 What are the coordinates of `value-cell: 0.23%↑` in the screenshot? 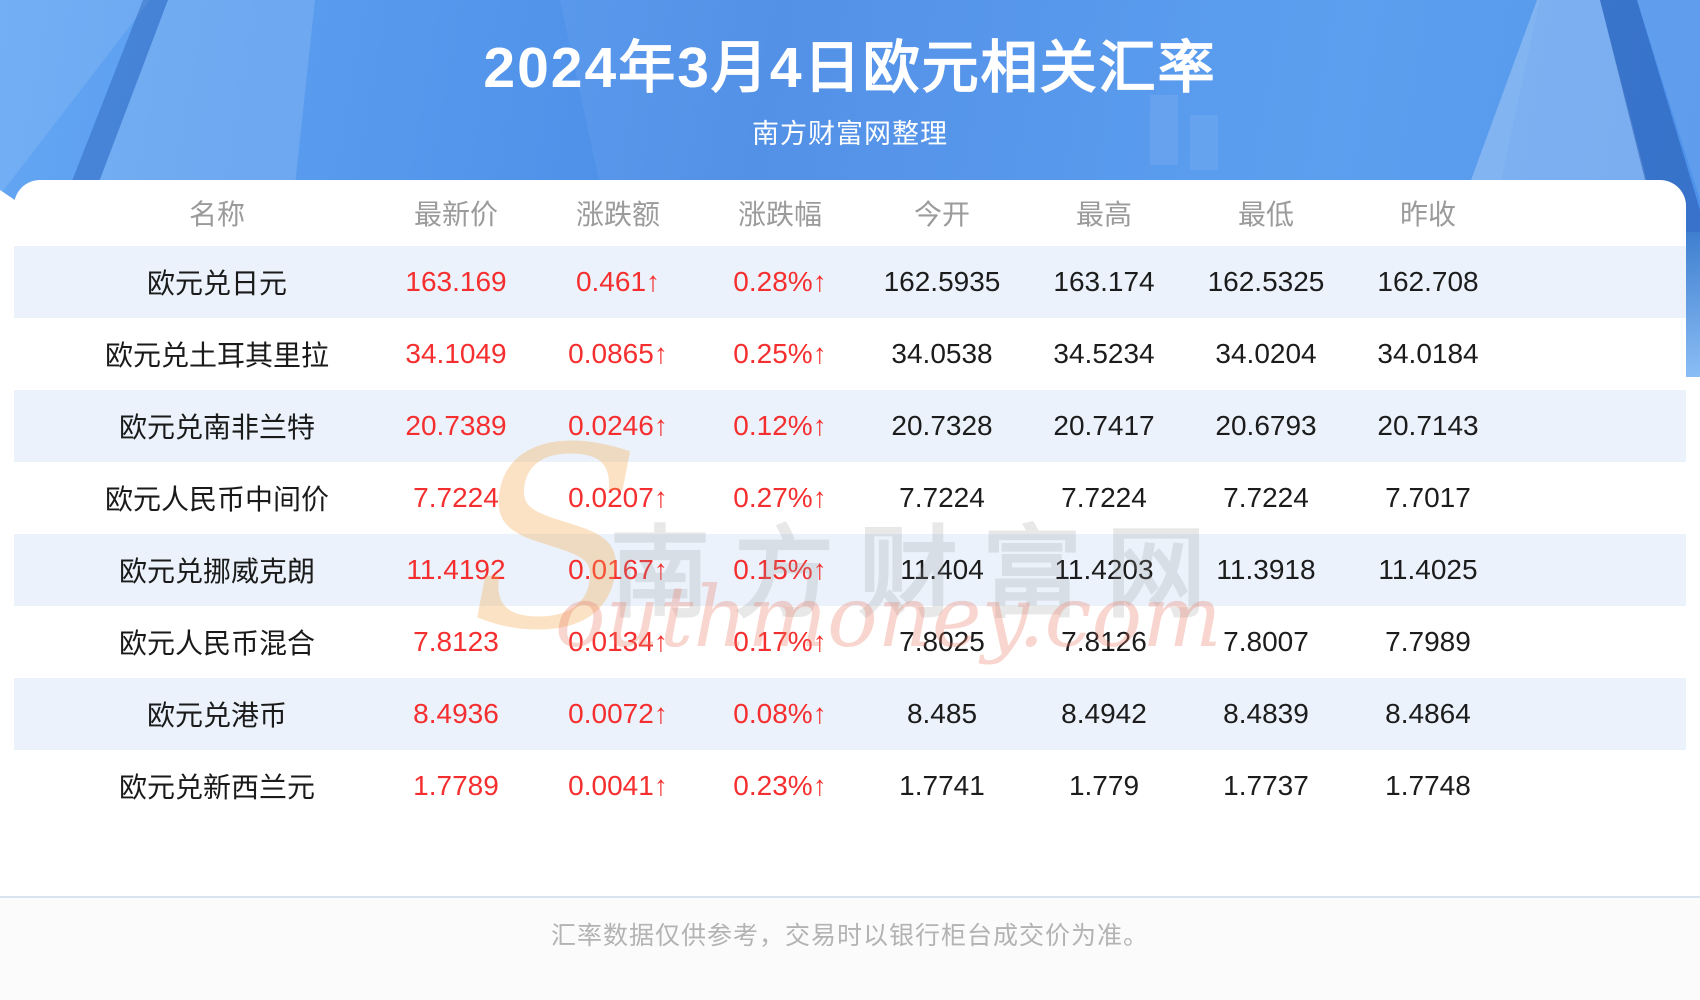 It's located at (780, 785).